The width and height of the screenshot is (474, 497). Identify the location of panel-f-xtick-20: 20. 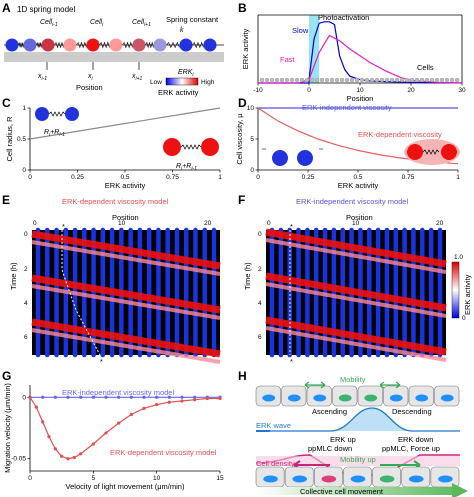
(440, 223).